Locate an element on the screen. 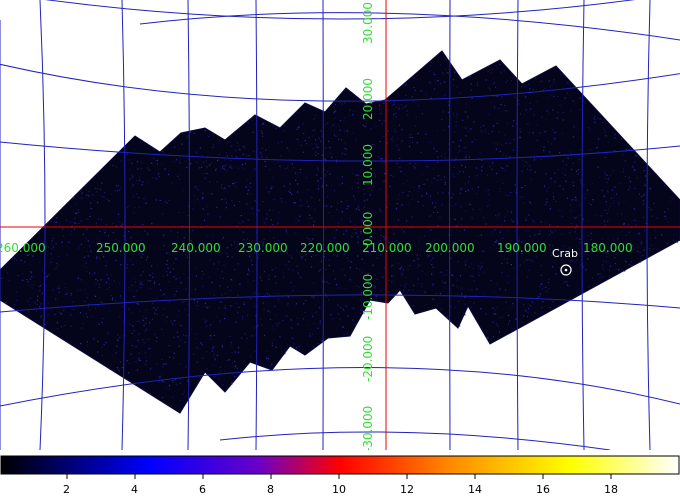 The image size is (680, 499). source-marker-crab: Crab is located at coordinates (565, 261).